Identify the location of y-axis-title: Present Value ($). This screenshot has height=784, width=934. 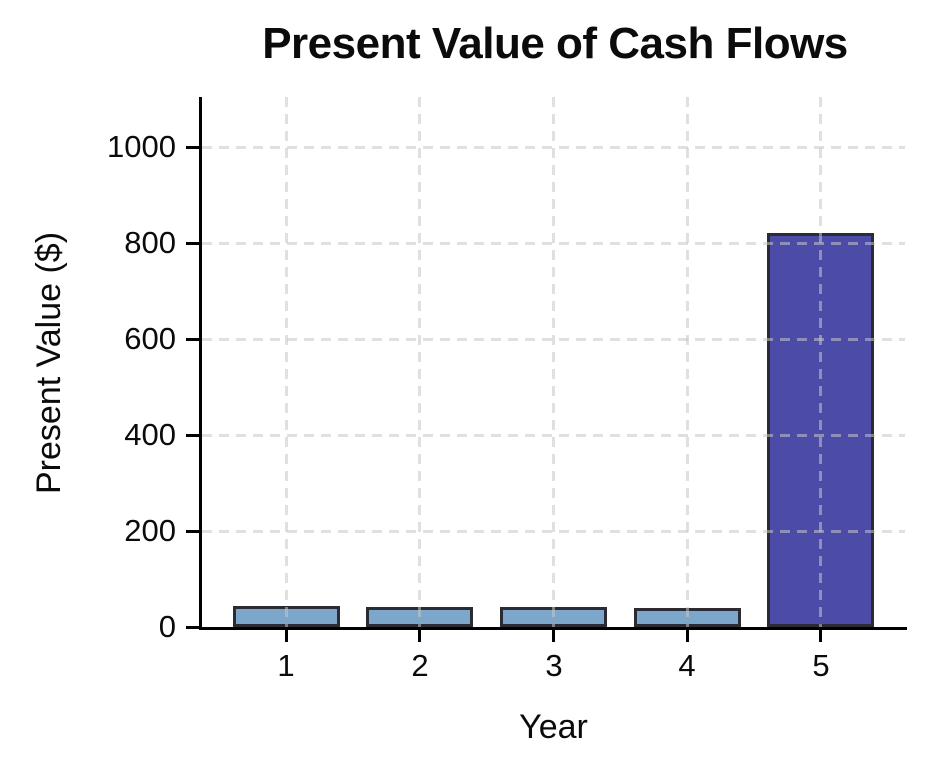
(49, 363).